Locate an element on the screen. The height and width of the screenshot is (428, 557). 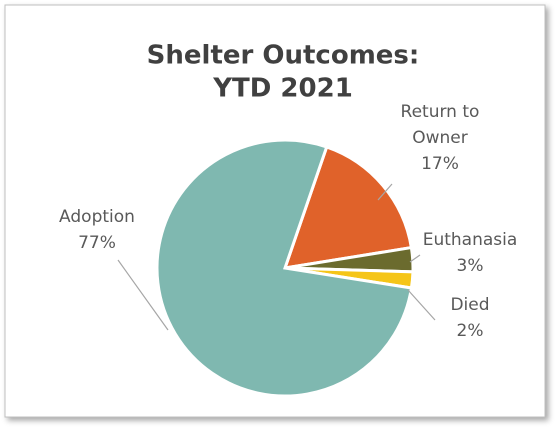
slice-value-label: 77% is located at coordinates (97, 243).